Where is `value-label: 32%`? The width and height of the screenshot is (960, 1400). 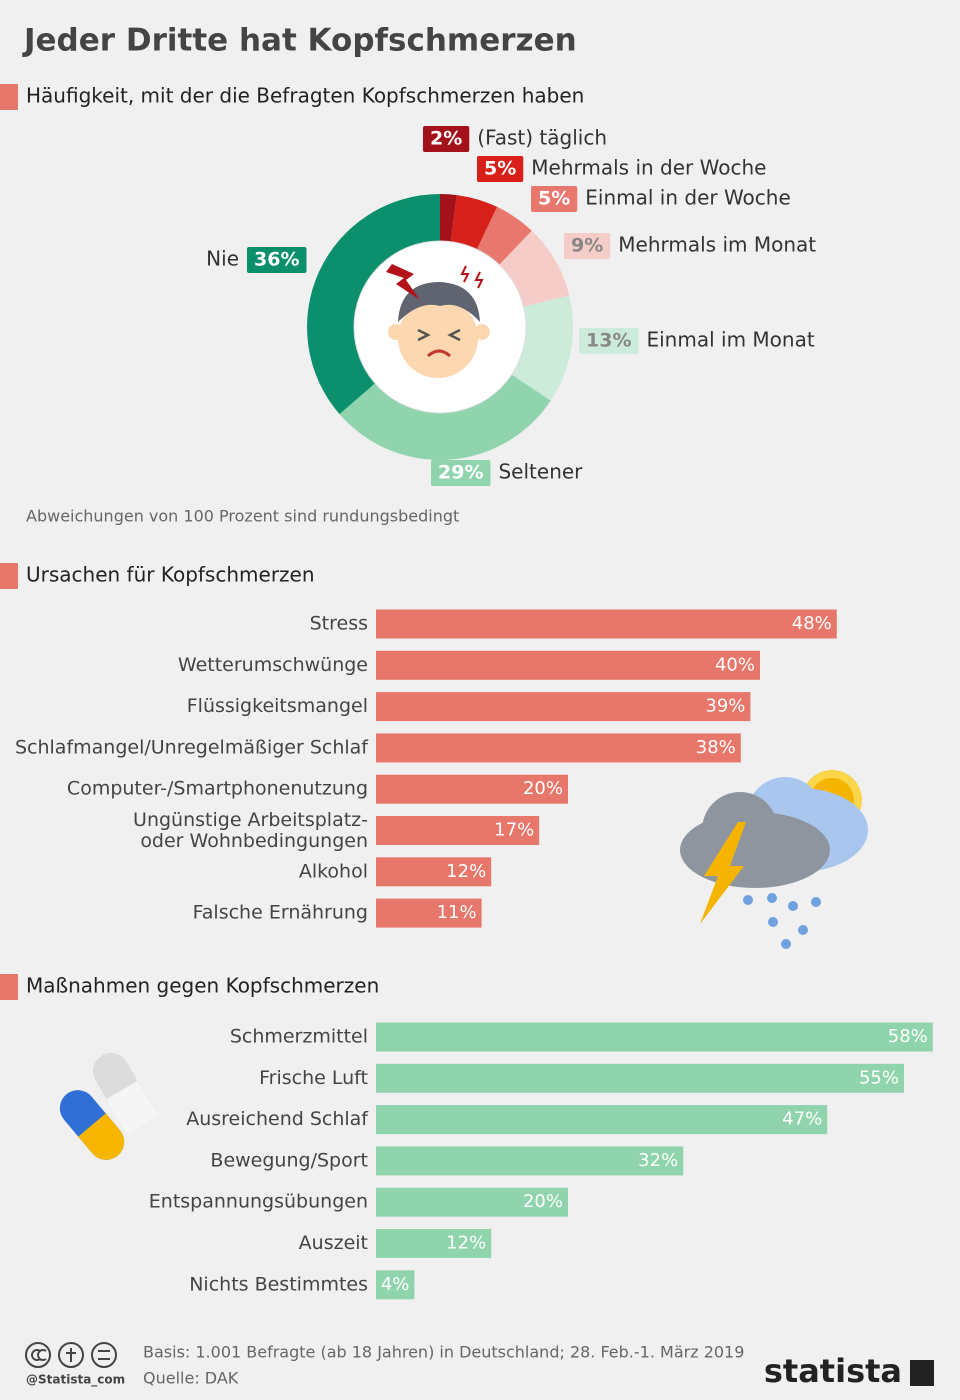
value-label: 32% is located at coordinates (658, 1160).